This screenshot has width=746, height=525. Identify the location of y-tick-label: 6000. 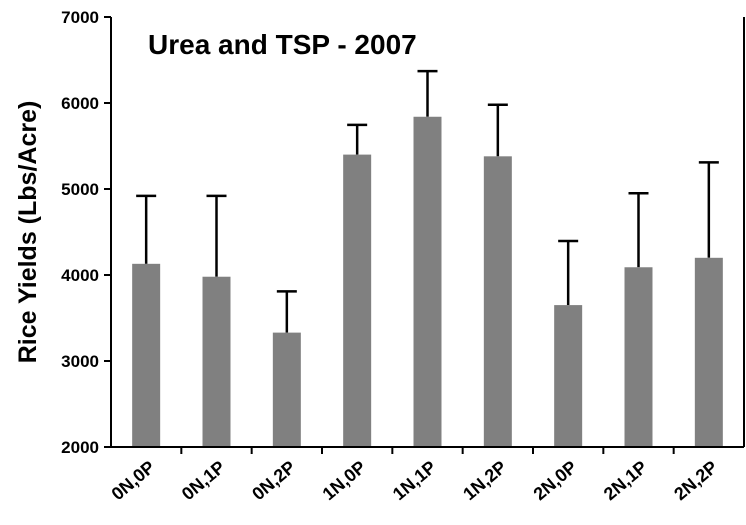
(80, 103).